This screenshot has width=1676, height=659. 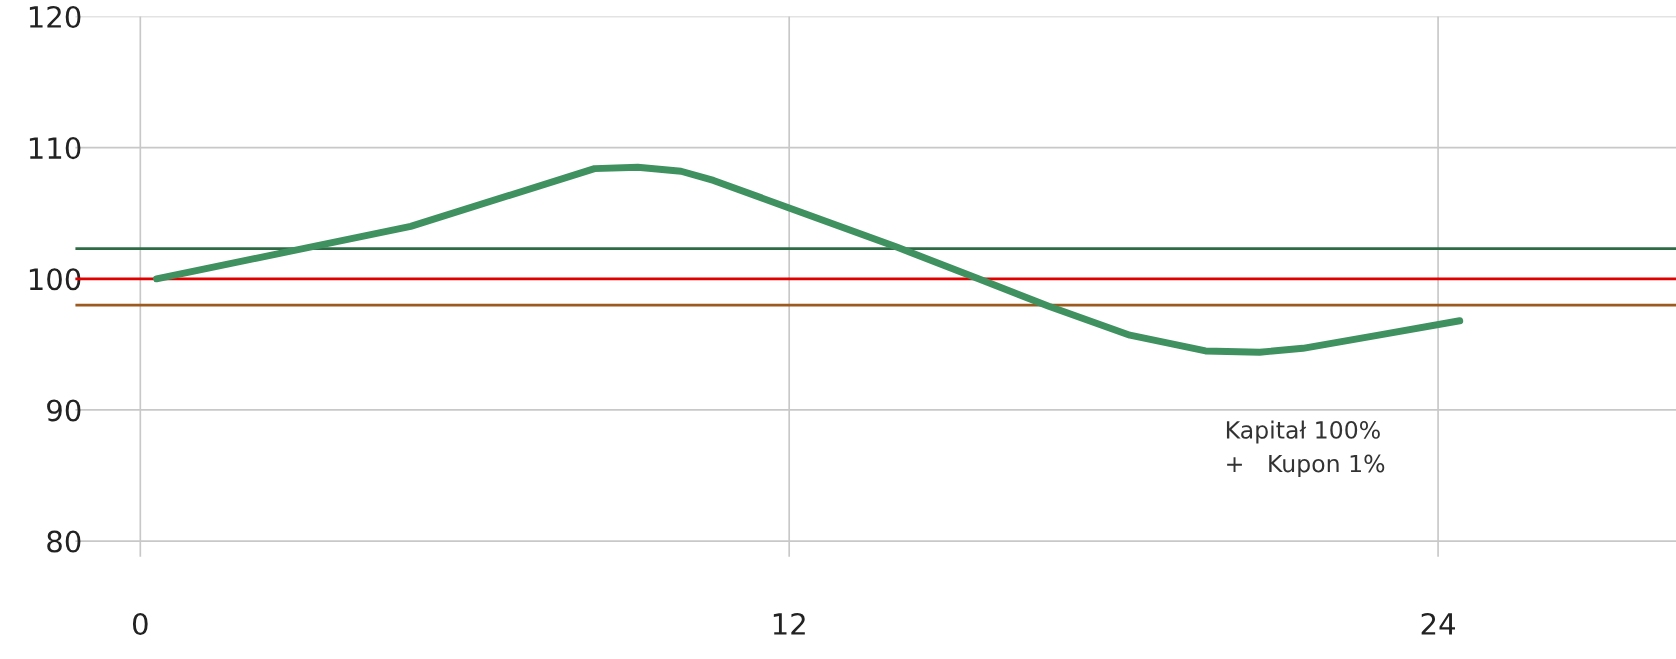 I want to click on x-tick-label: 12, so click(x=789, y=623).